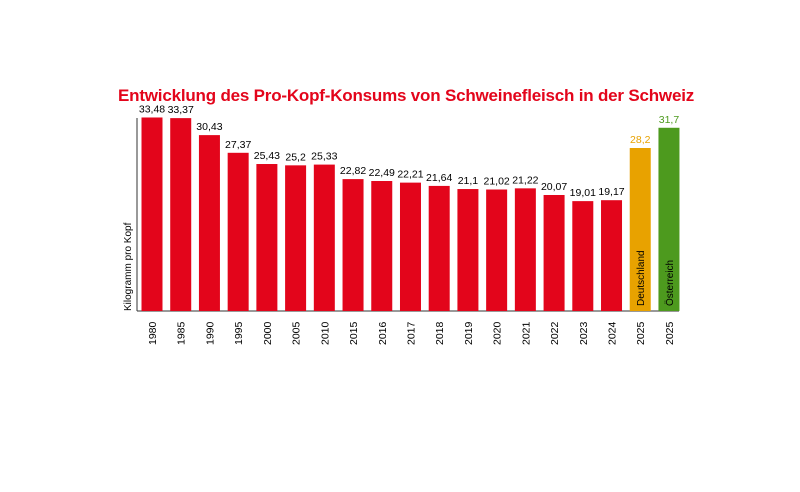 This screenshot has height=492, width=800. Describe the element at coordinates (498, 333) in the screenshot. I see `x-tick-label: 2020` at that location.